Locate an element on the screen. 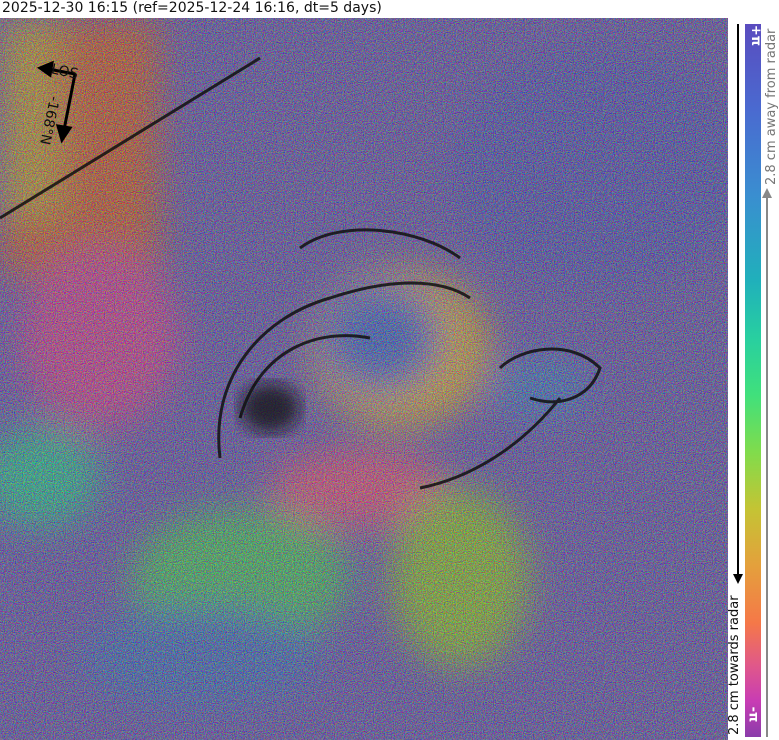 The height and width of the screenshot is (740, 779). minus-pi-text: -π is located at coordinates (753, 714).